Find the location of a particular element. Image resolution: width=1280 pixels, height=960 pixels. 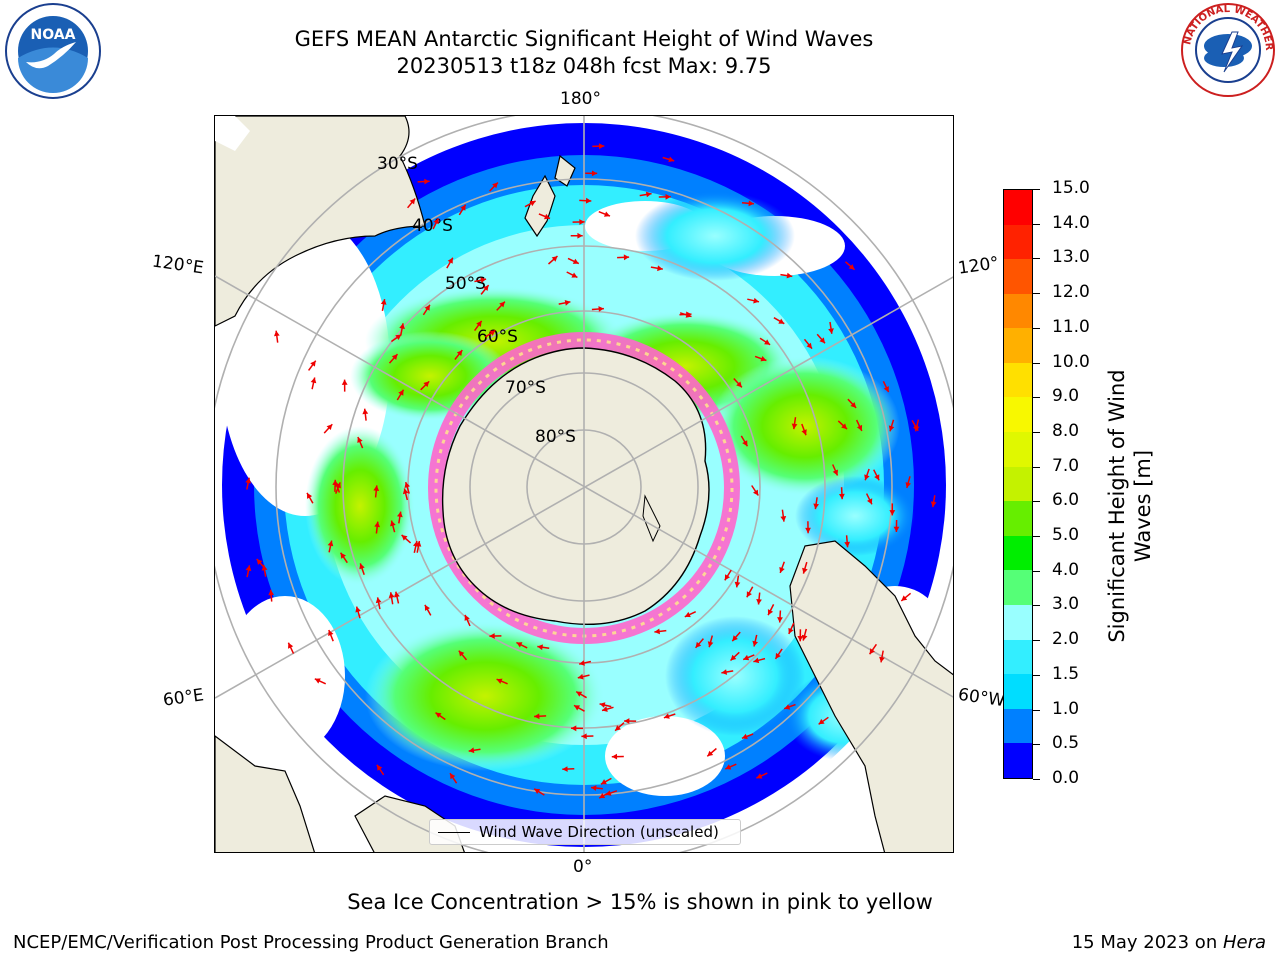

colorbar-tick-label: 1.5 is located at coordinates (1066, 673).